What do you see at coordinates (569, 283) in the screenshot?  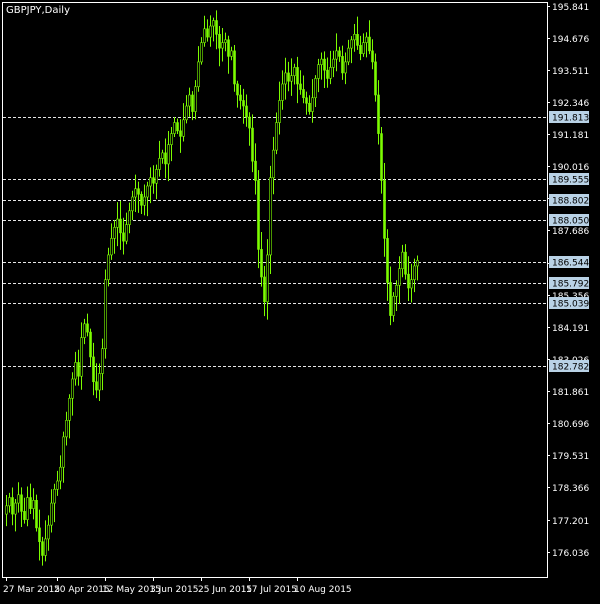 I see `level-price-label: 185.792` at bounding box center [569, 283].